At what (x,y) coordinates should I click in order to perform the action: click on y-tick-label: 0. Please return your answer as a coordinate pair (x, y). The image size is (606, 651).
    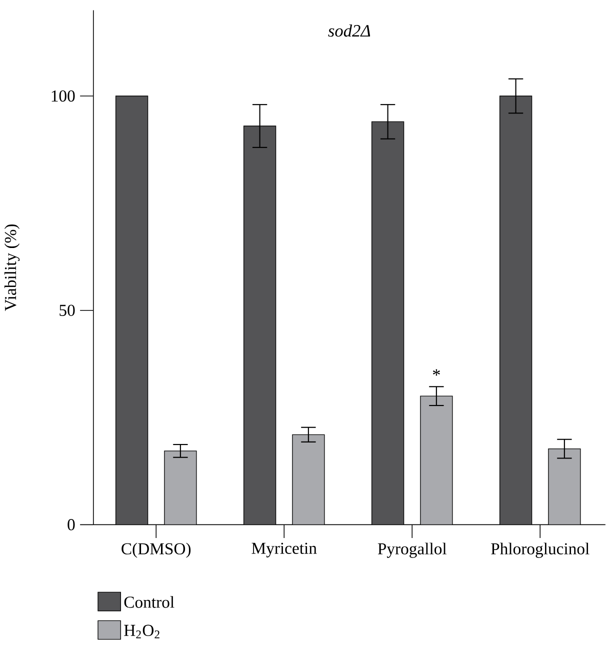
    Looking at the image, I should click on (71, 524).